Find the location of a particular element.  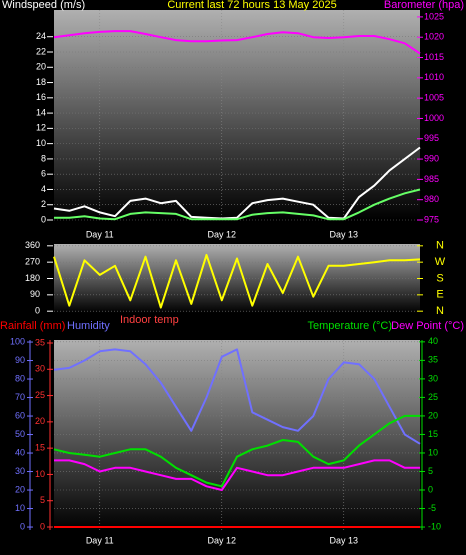

tick-label: 60 is located at coordinates (20, 415).